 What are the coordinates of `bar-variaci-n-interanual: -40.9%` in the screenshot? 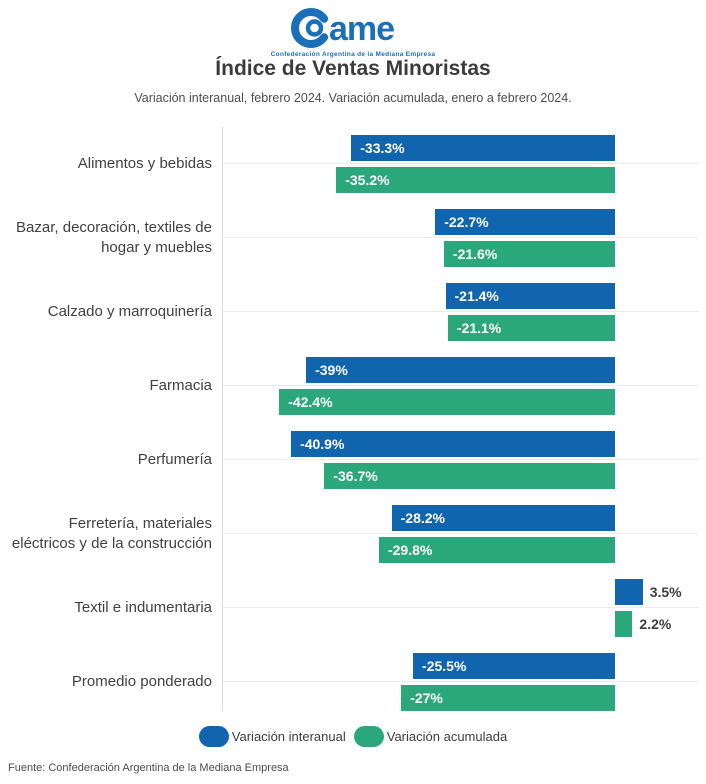 It's located at (453, 443).